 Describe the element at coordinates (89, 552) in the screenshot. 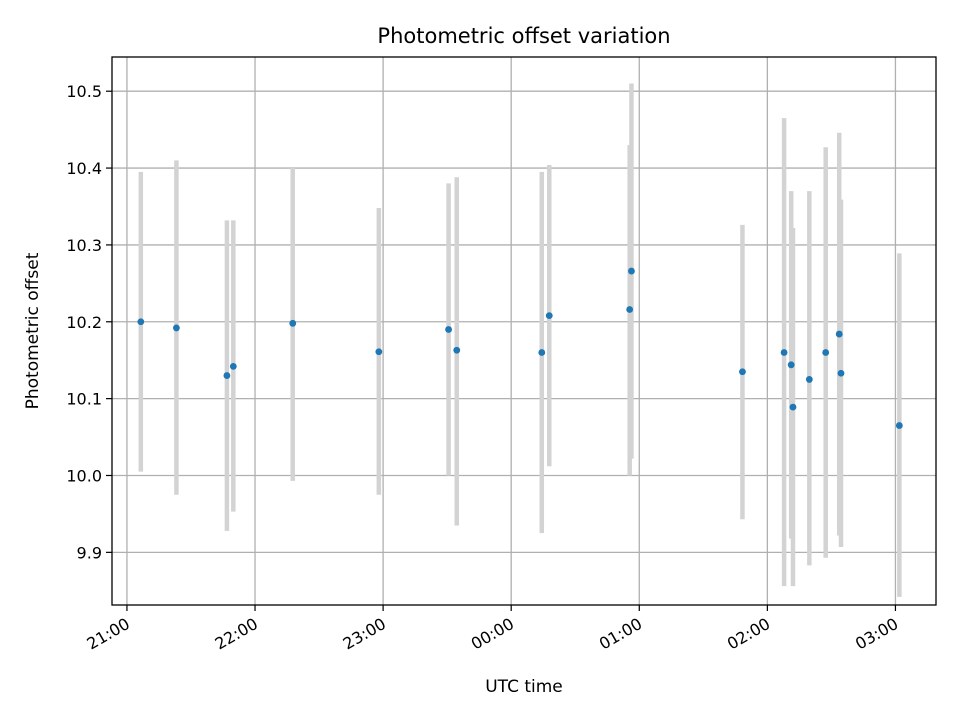

I see `y-tick-label: 9.9` at that location.